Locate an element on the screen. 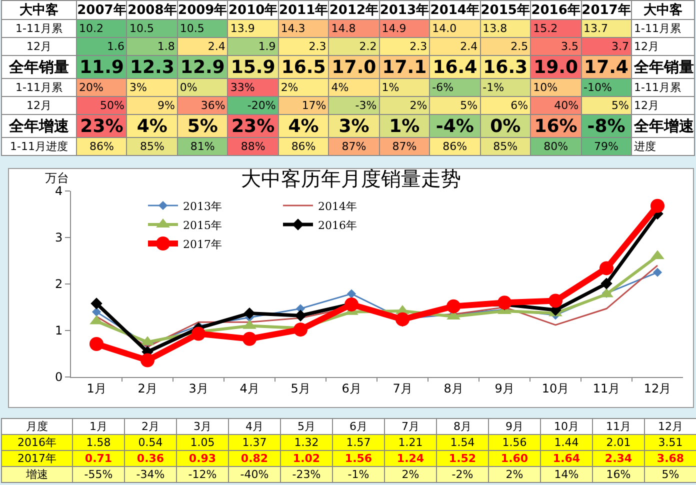 This screenshot has width=696, height=485. data-label: 88% is located at coordinates (253, 147).